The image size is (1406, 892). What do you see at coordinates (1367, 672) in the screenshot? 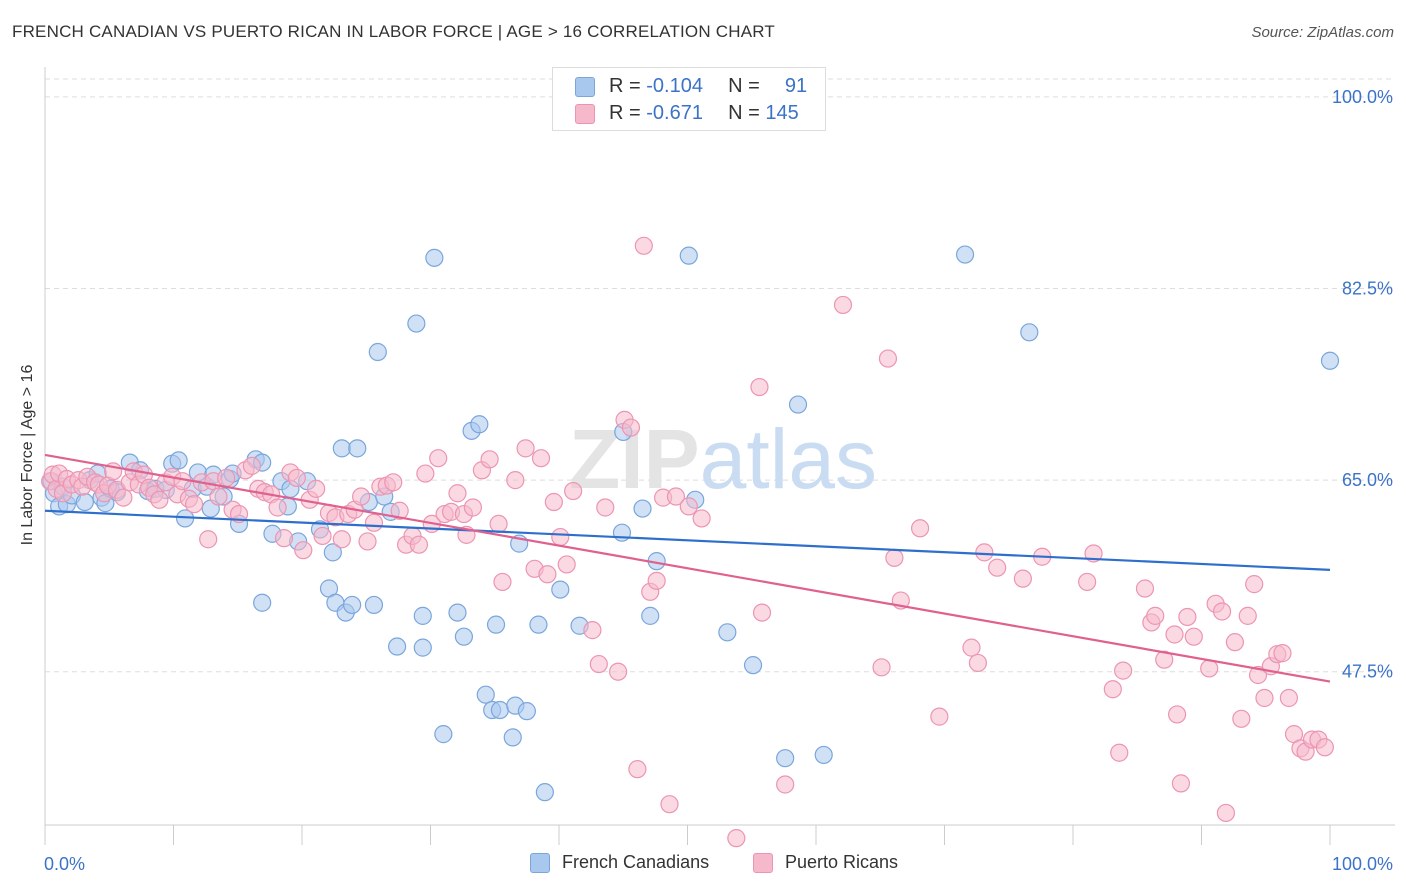
I see `y-tick-label: 47.5%` at bounding box center [1367, 672].